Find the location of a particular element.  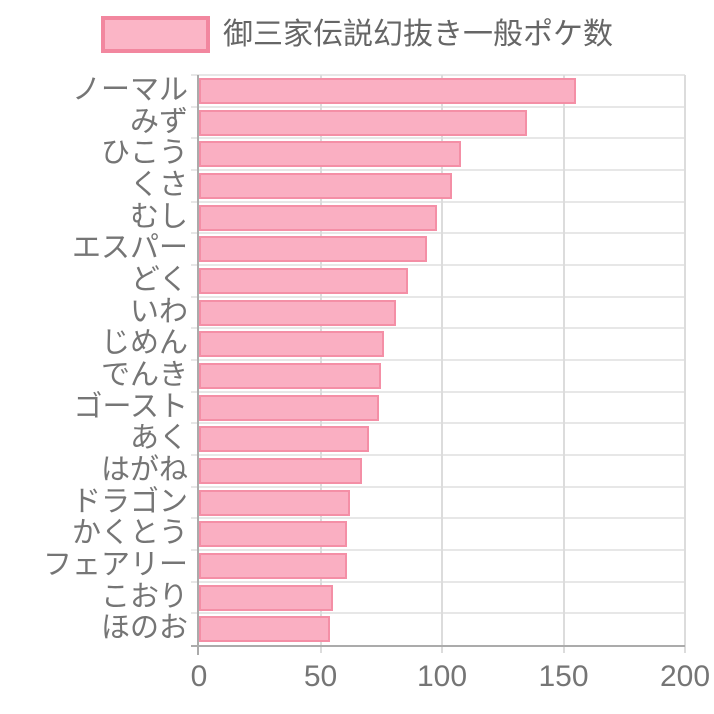

bar-エスパー is located at coordinates (313, 249).